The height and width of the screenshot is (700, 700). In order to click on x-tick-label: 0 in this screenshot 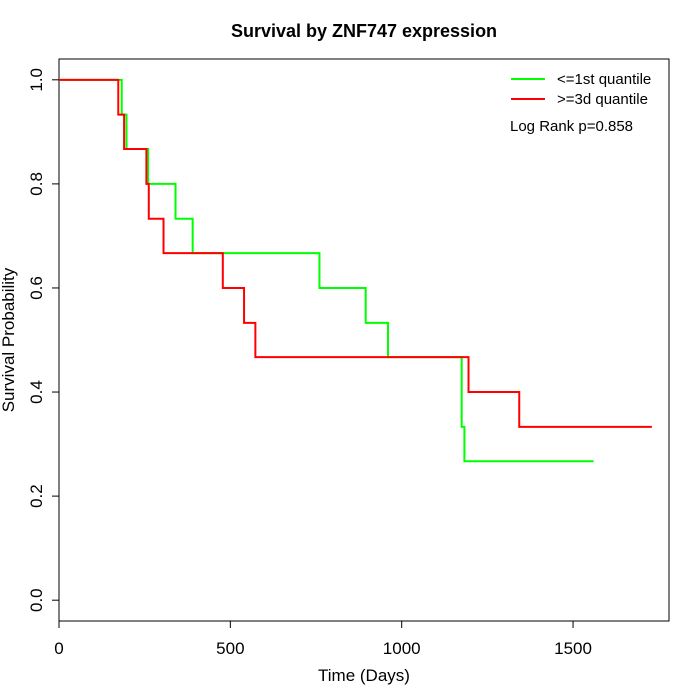, I will do `click(58, 648)`.